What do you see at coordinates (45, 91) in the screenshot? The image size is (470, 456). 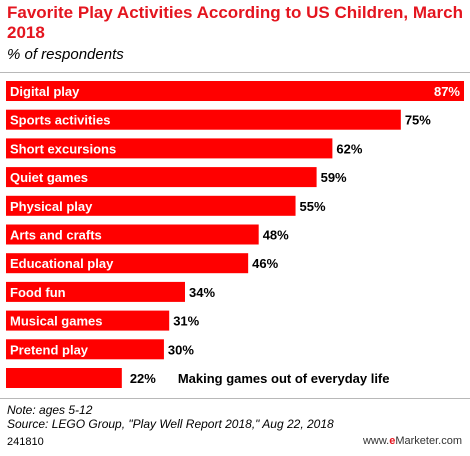 I see `category-label-0: Digital play` at bounding box center [45, 91].